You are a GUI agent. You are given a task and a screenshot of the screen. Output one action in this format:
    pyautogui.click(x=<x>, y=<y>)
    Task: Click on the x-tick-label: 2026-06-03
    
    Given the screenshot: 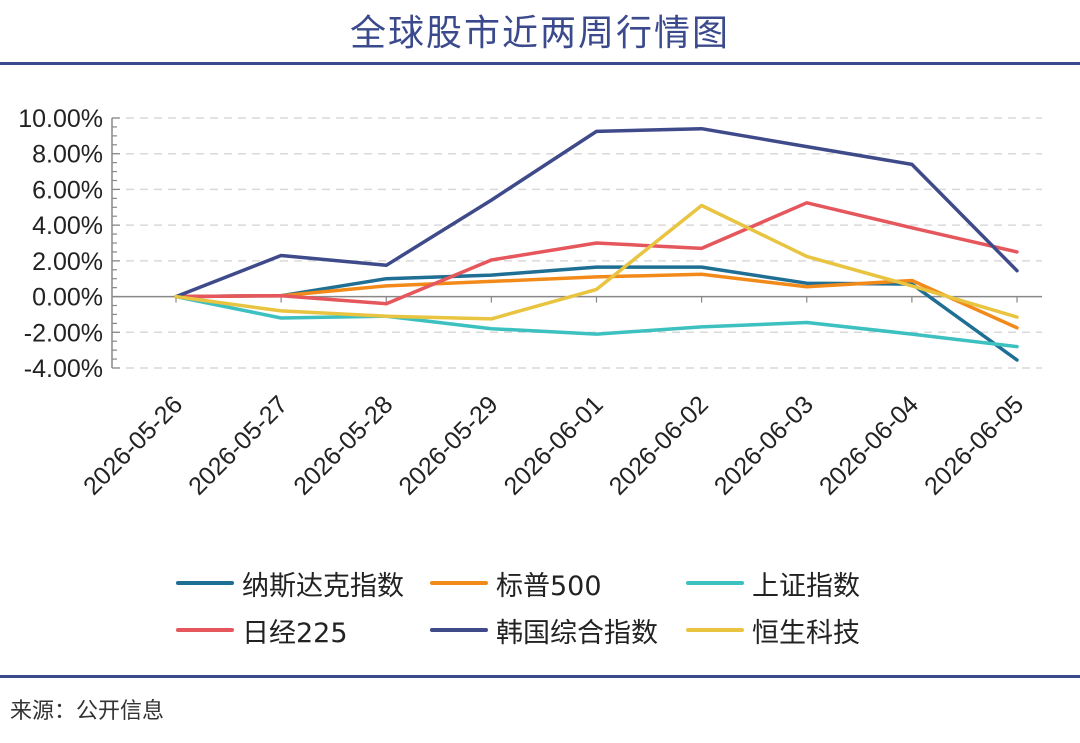 What is the action you would take?
    pyautogui.click(x=764, y=445)
    